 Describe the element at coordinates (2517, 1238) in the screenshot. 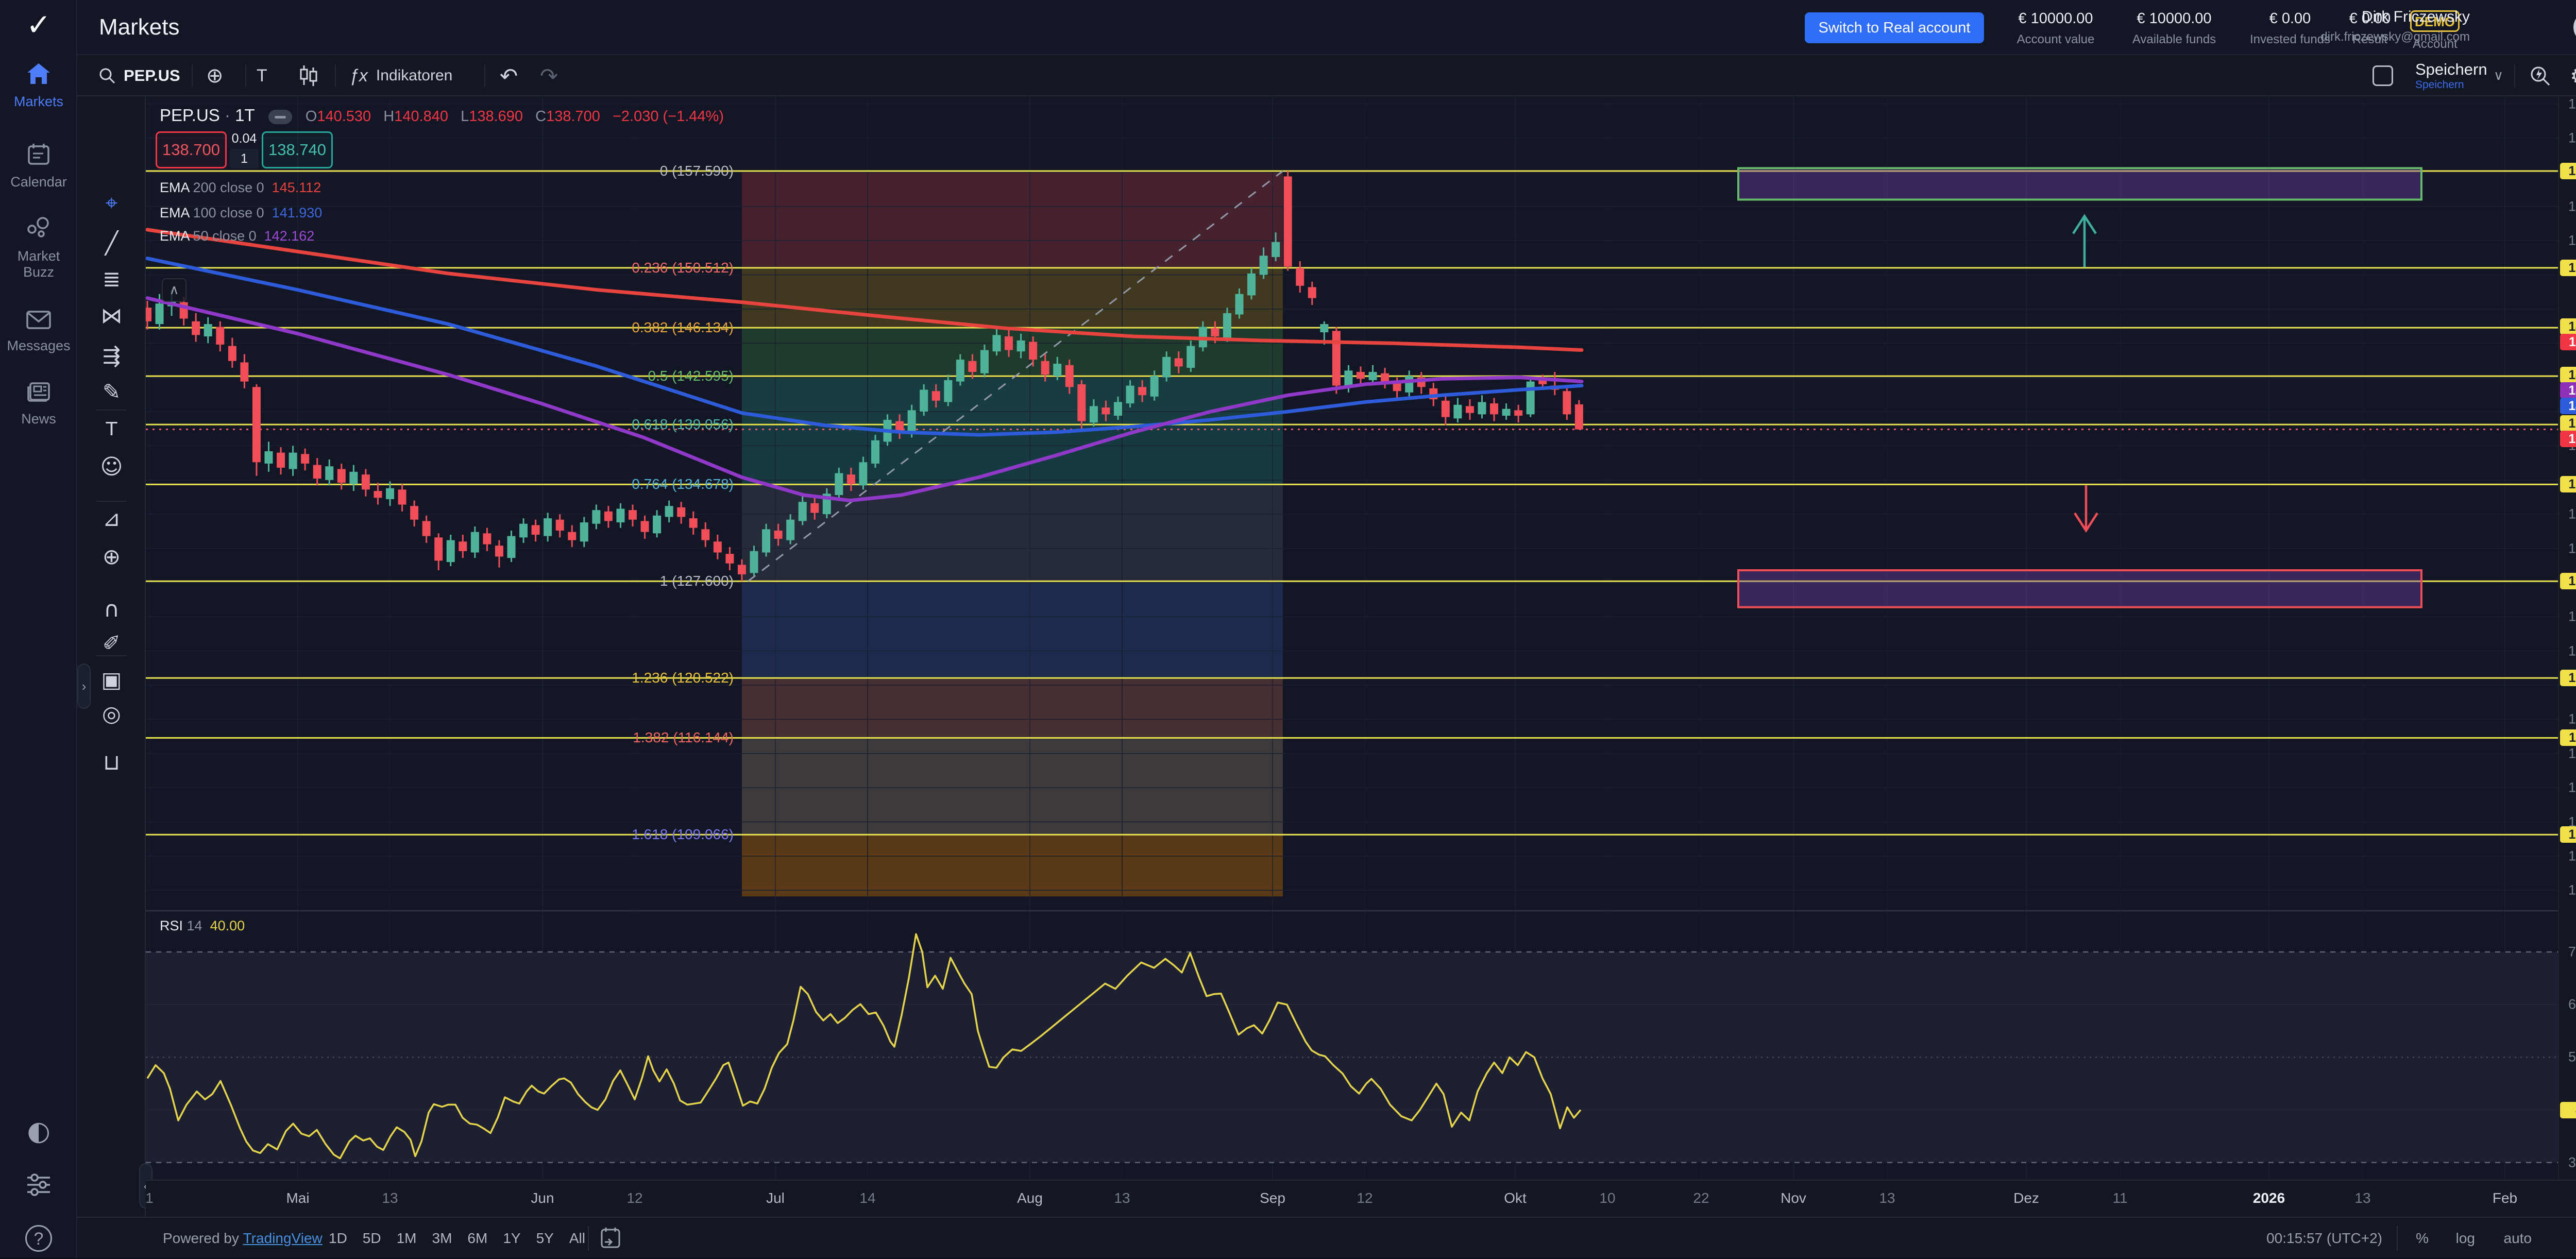

I see `auto-scale-toggle: auto` at that location.